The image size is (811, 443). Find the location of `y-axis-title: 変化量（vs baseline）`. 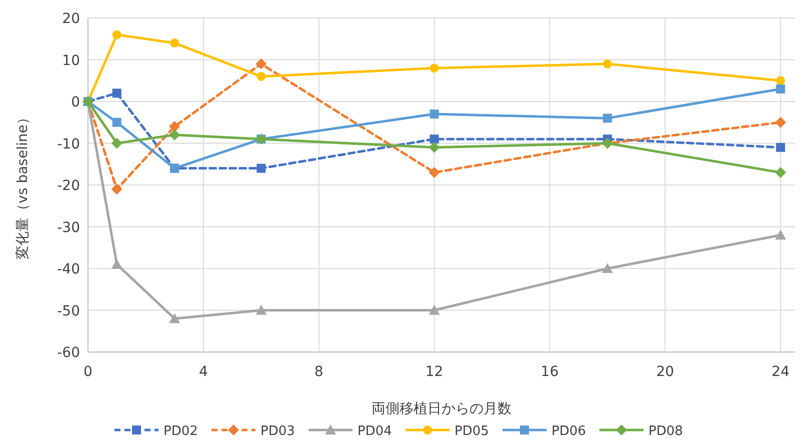

y-axis-title: 変化量（vs baseline） is located at coordinates (23, 185).